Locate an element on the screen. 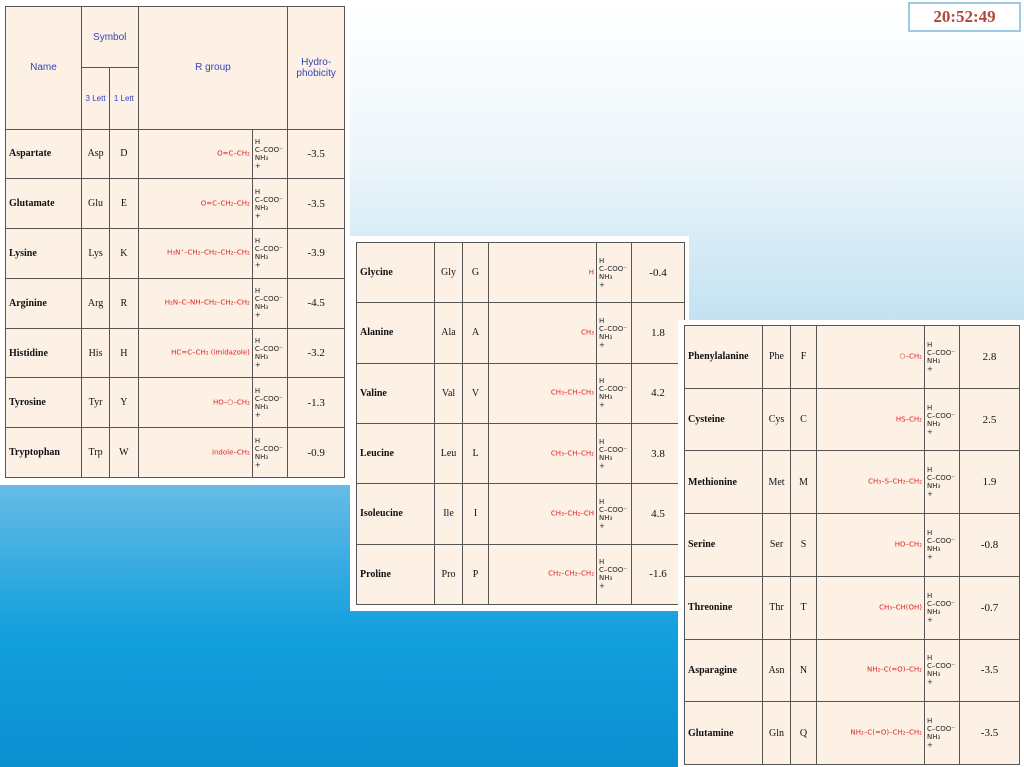  hydrophobicity-value: 2.8 is located at coordinates (989, 357).